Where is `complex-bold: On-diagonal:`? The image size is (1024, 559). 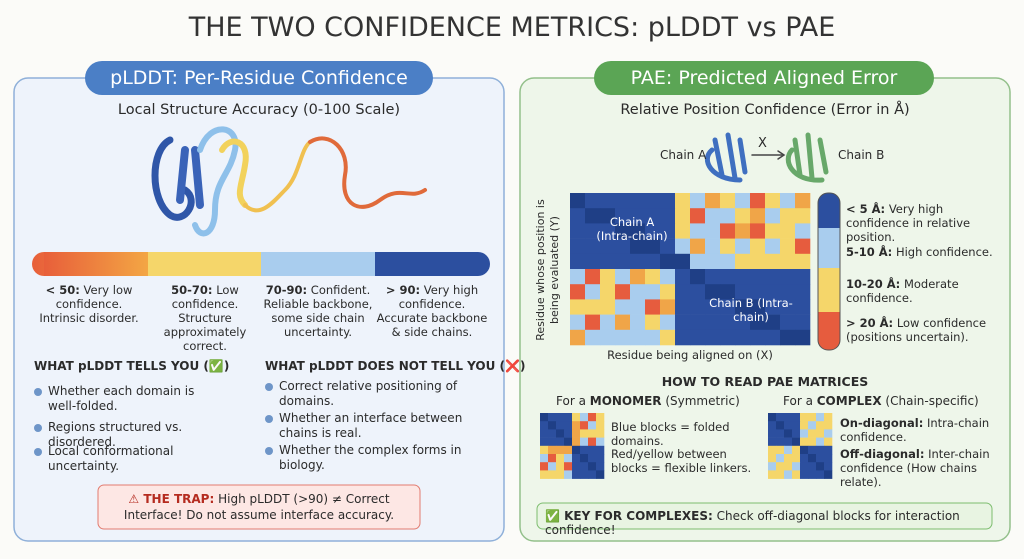
complex-bold: On-diagonal: is located at coordinates (882, 423).